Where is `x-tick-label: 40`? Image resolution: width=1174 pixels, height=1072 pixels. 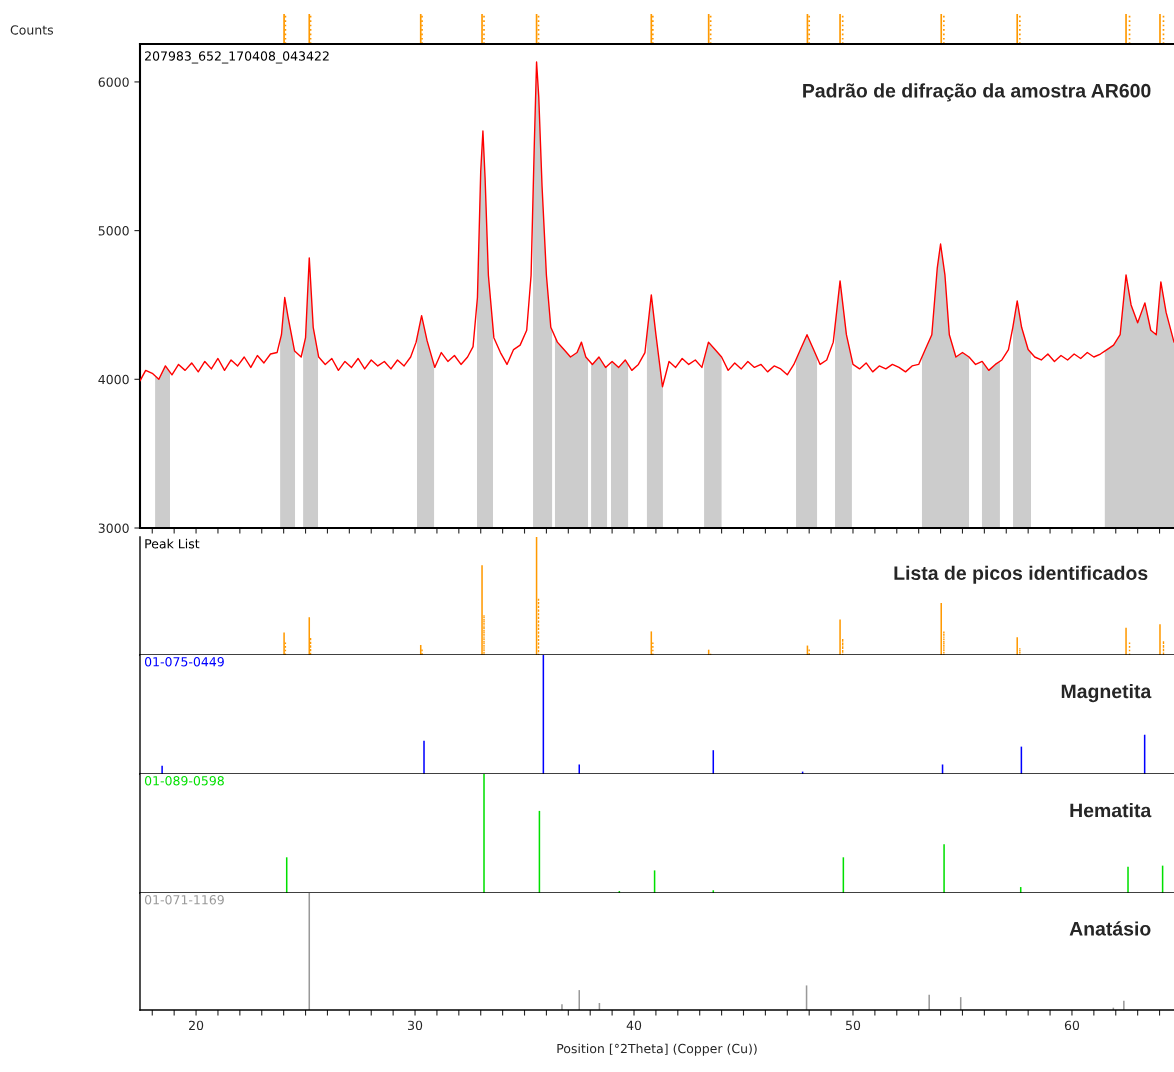
x-tick-label: 40 is located at coordinates (634, 1025).